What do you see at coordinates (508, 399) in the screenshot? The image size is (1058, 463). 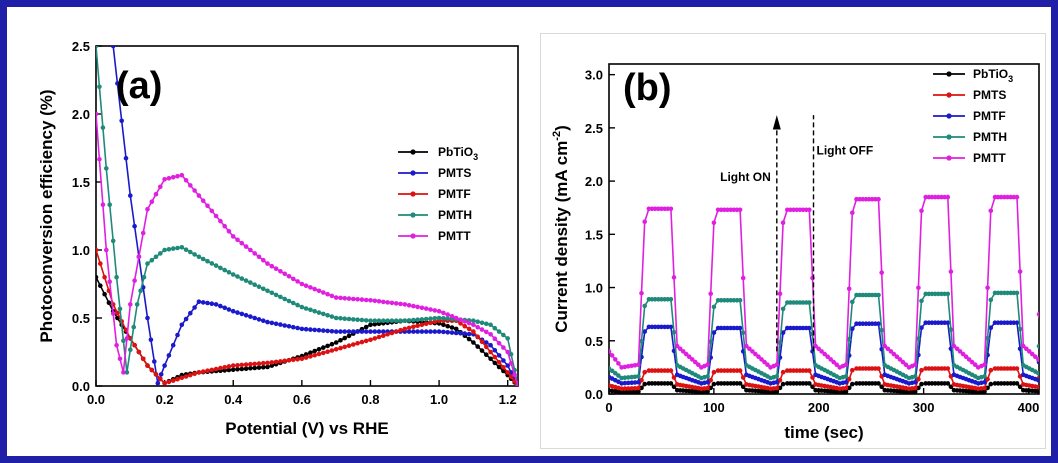 I see `a-xtick-label: 1.2` at bounding box center [508, 399].